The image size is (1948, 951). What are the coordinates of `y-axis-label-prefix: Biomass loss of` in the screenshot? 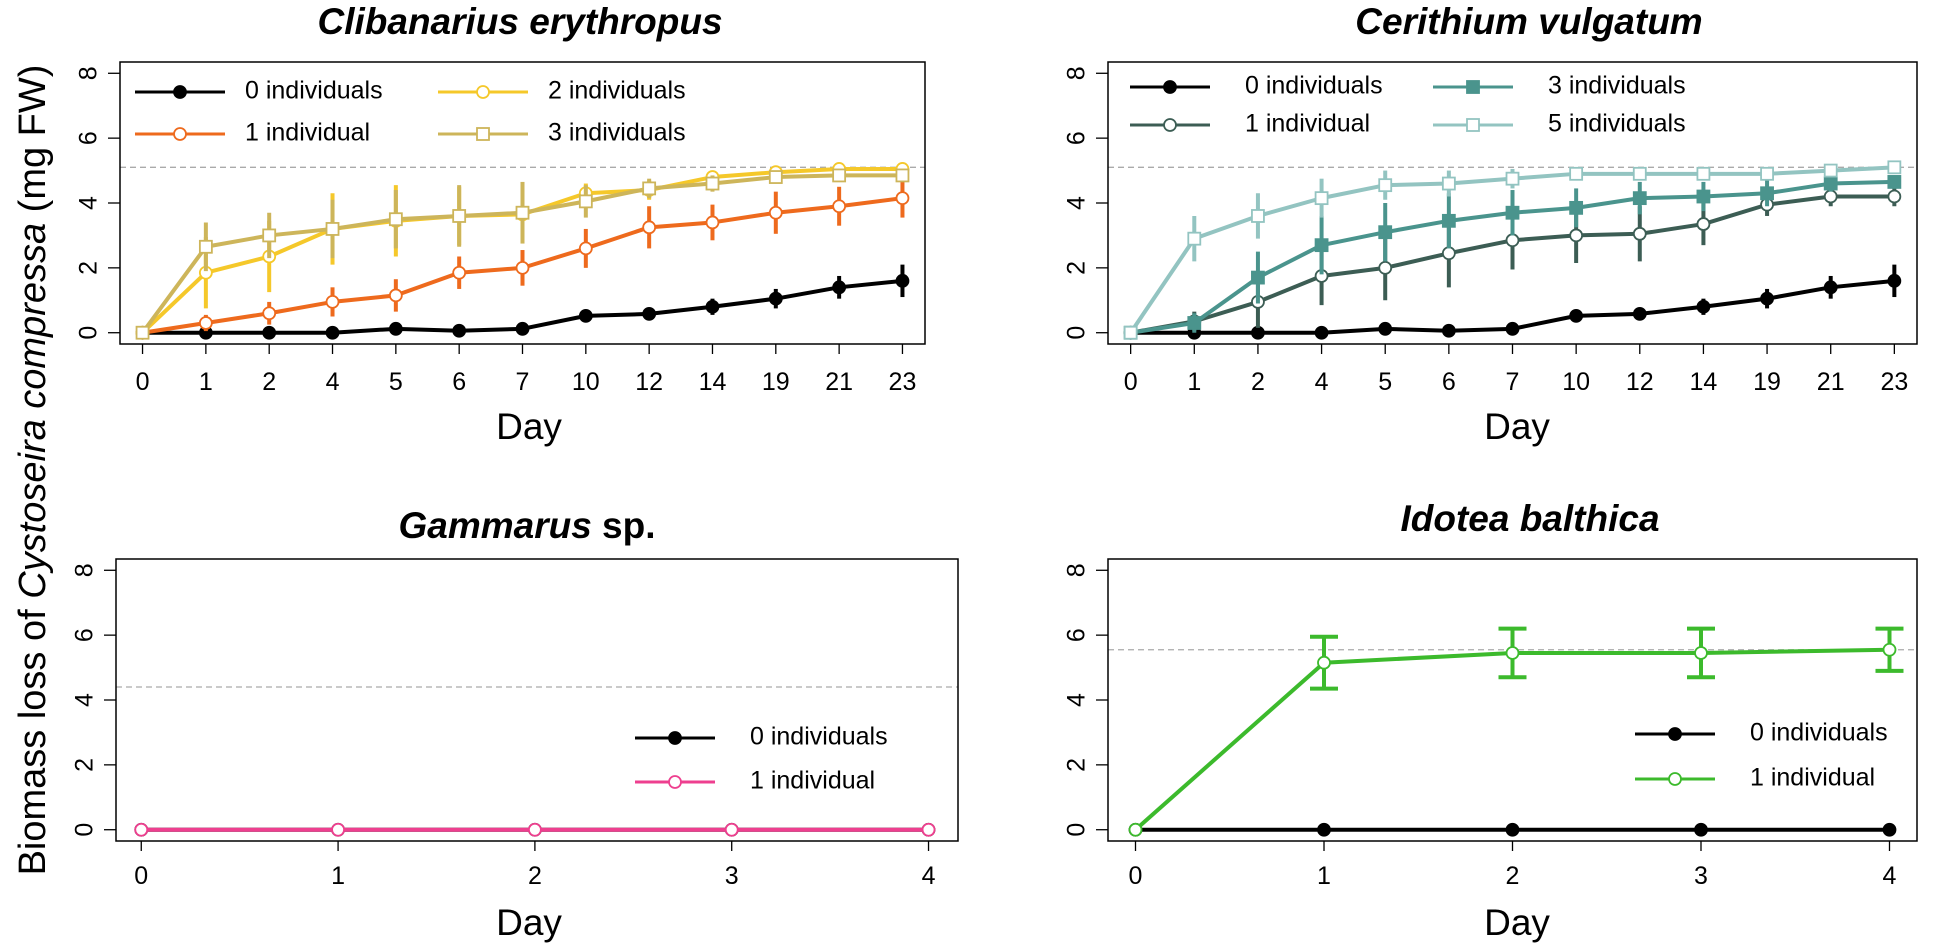 It's located at (33, 737).